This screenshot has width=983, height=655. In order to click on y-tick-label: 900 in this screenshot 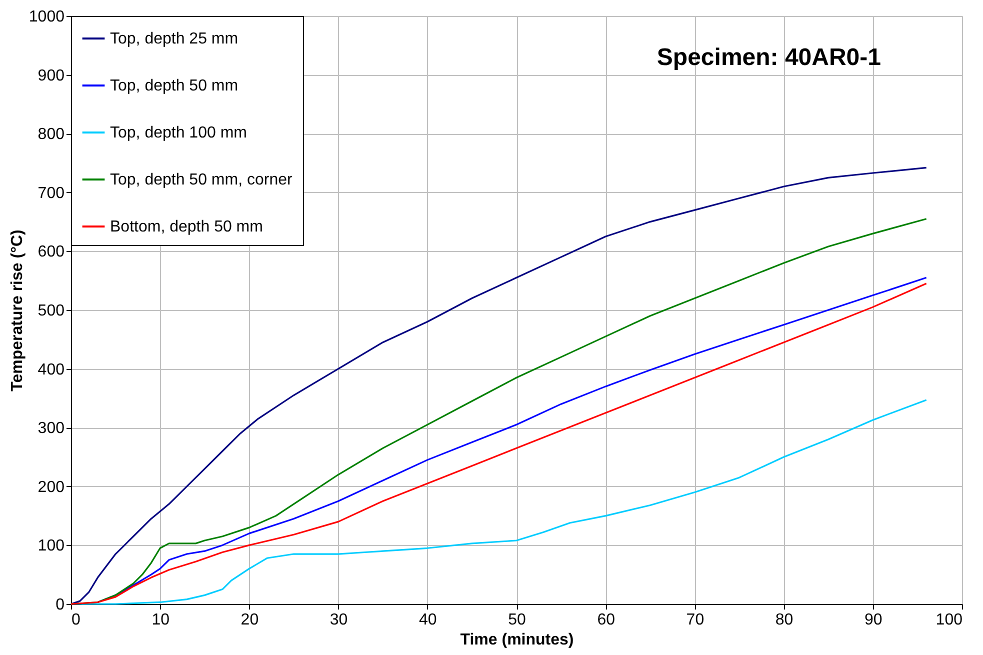, I will do `click(51, 75)`.